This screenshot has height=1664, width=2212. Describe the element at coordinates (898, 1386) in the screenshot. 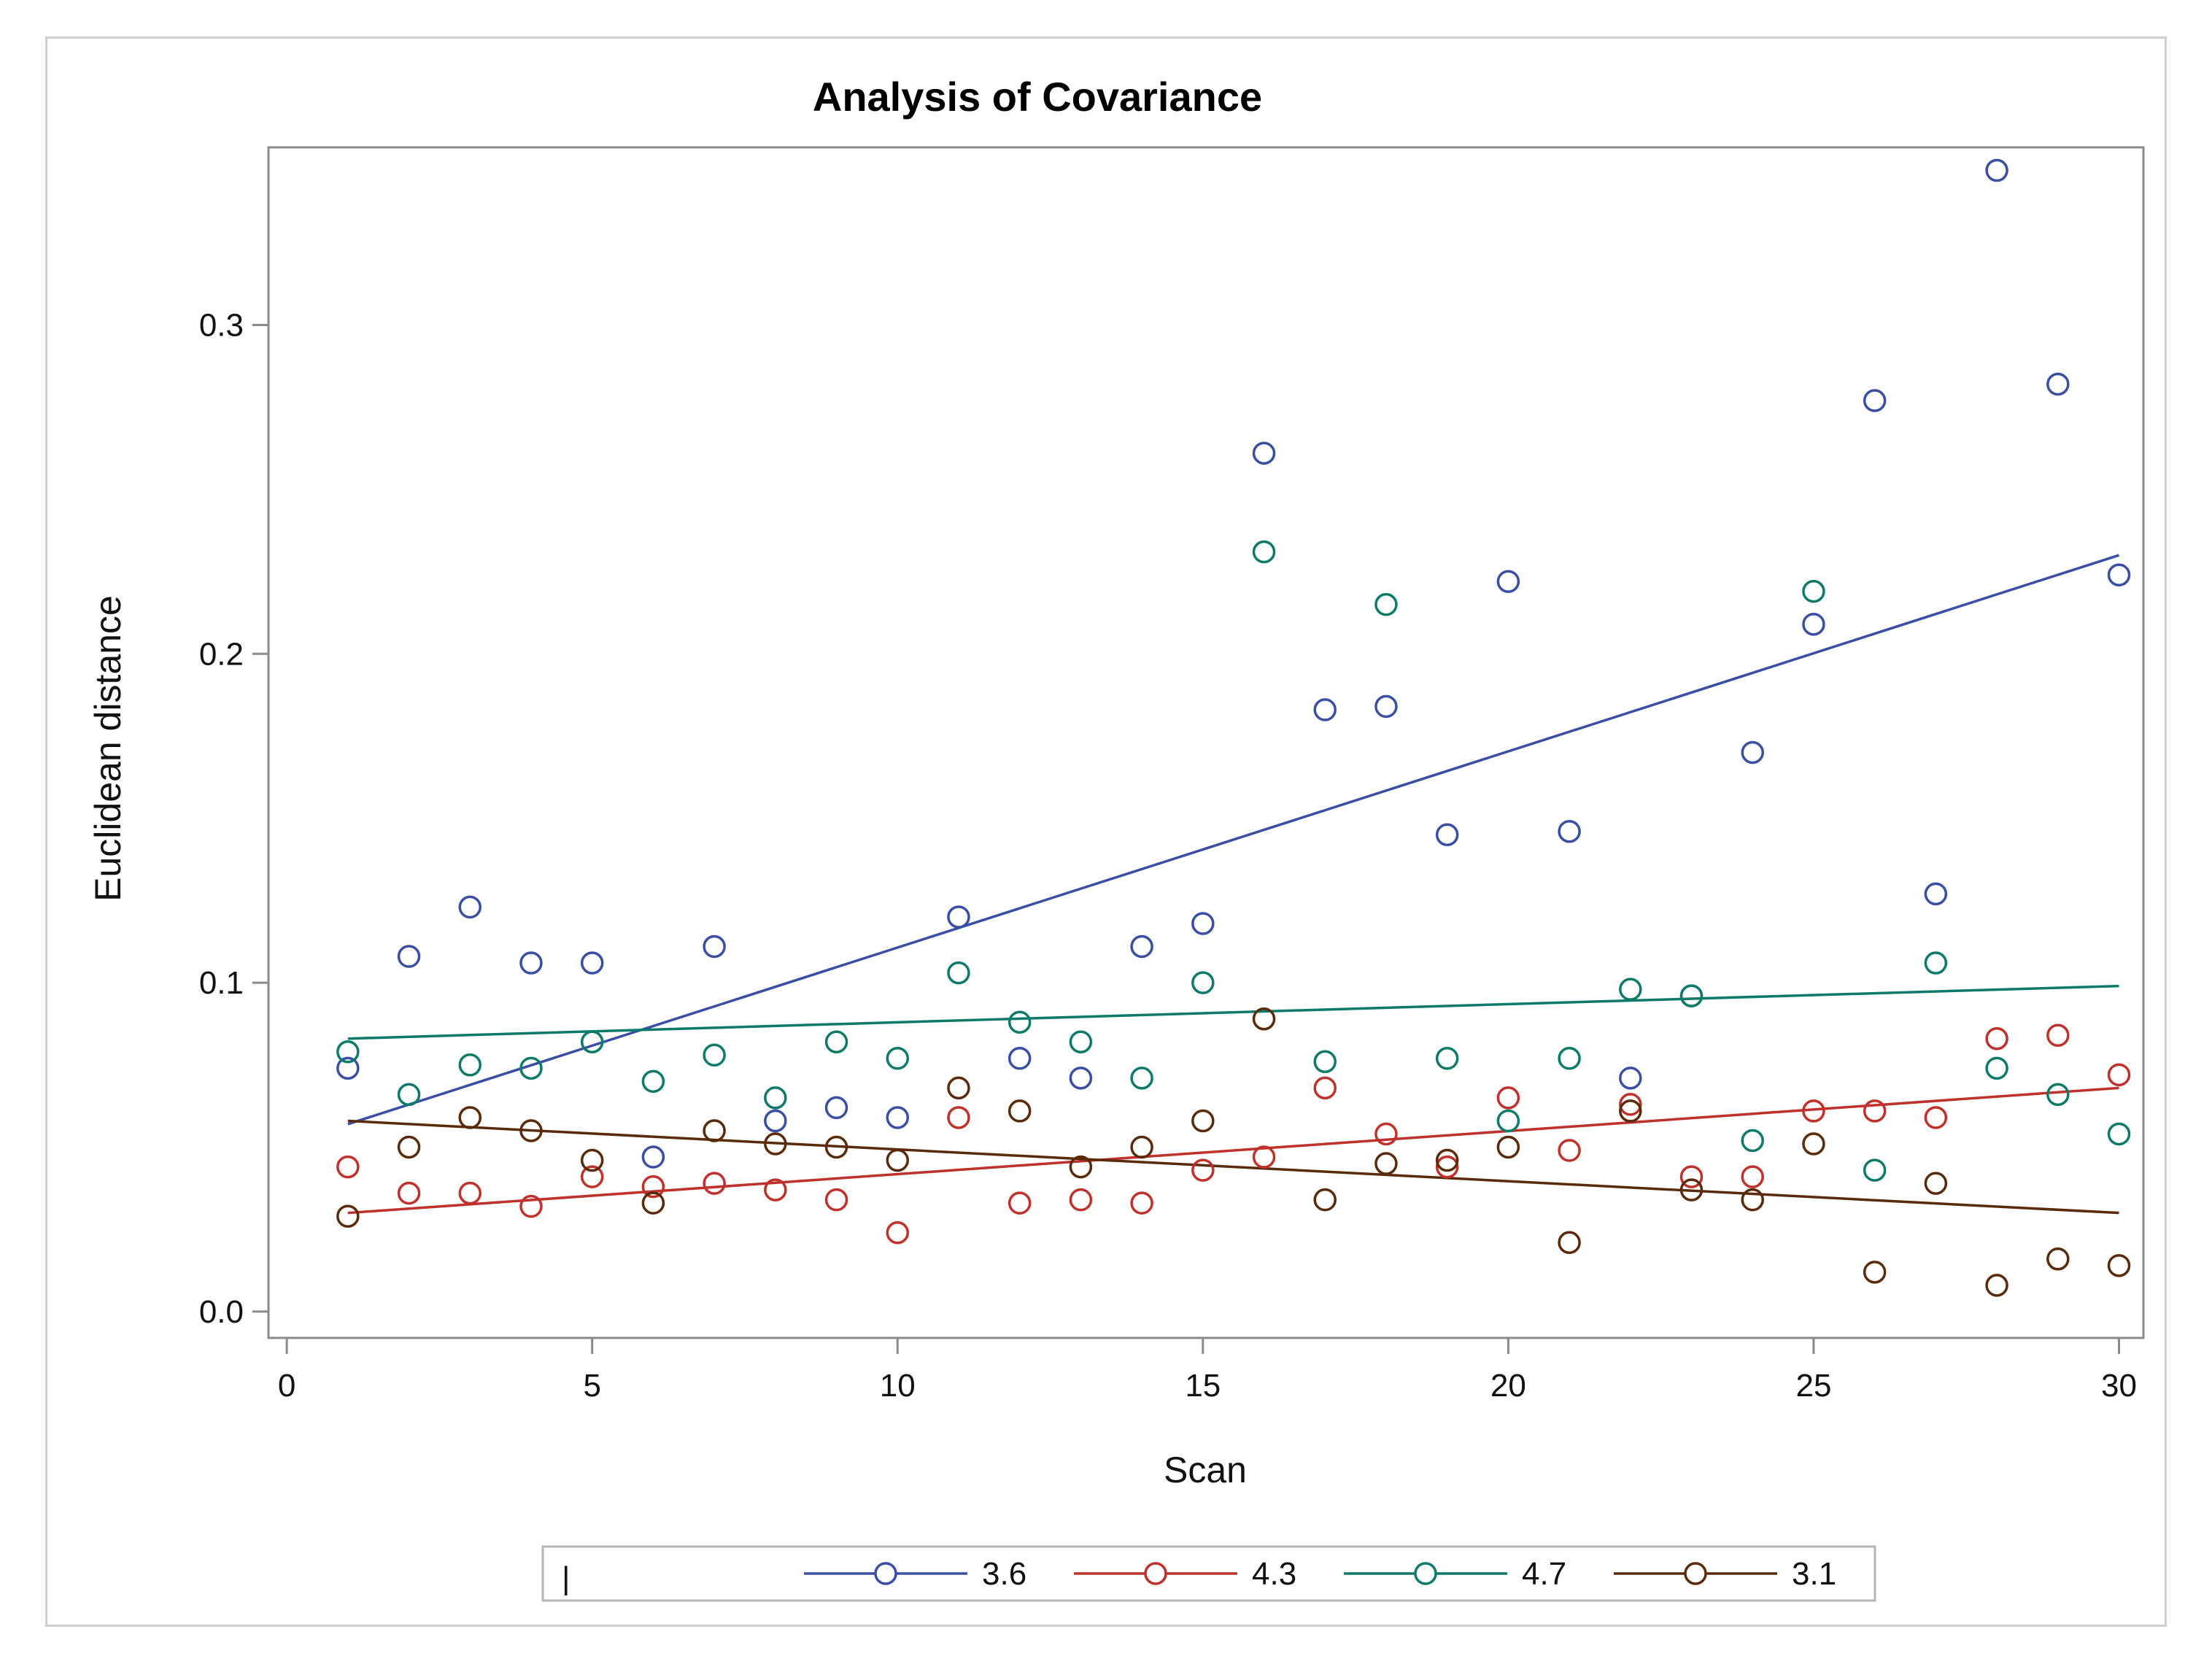

I see `x-tick-label: 10` at that location.